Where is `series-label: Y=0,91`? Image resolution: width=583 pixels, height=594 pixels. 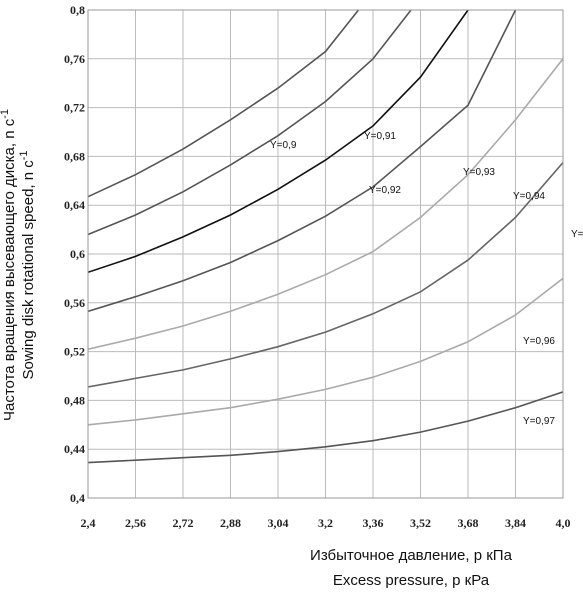
series-label: Y=0,91 is located at coordinates (380, 136).